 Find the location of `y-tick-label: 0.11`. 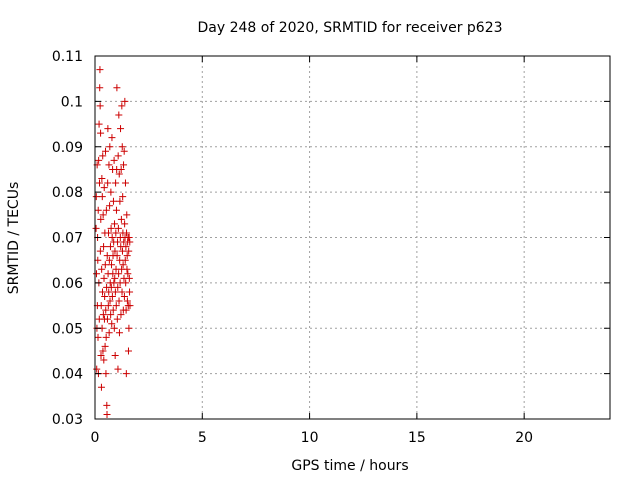

y-tick-label: 0.11 is located at coordinates (67, 57).